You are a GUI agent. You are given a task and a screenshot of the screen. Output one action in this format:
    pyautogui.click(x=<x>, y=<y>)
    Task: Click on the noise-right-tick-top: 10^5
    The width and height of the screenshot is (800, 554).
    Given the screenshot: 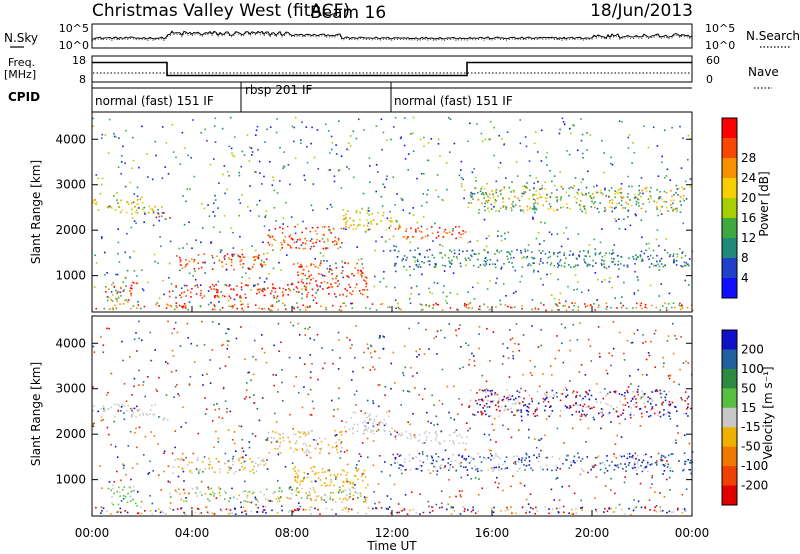 What is the action you would take?
    pyautogui.click(x=720, y=28)
    